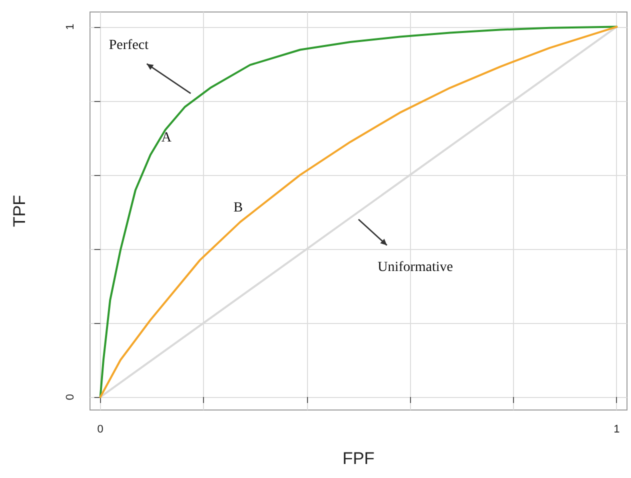 Image resolution: width=631 pixels, height=478 pixels. I want to click on x-axis-title: FPF, so click(358, 458).